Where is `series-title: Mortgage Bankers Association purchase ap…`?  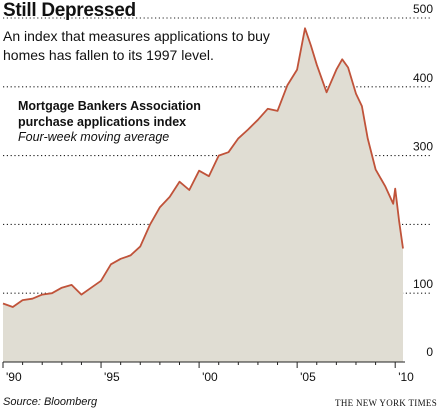 series-title: Mortgage Bankers Association purchase ap… is located at coordinates (109, 114).